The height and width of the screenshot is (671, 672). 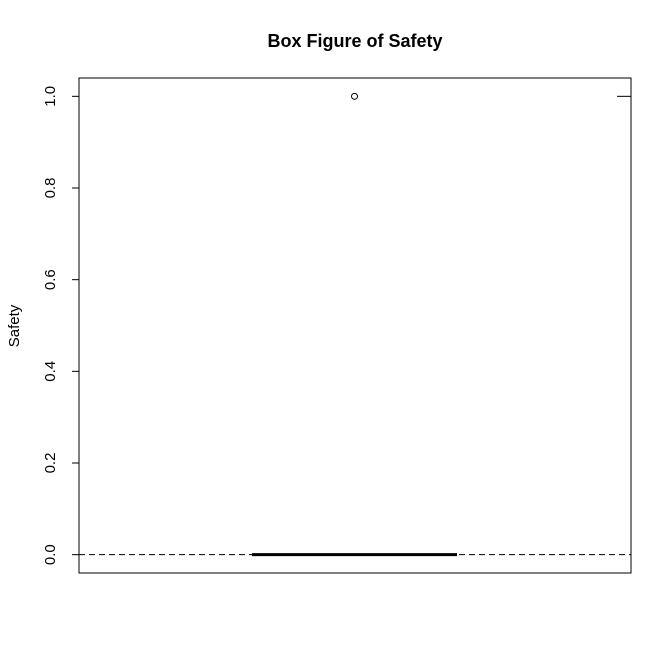 I want to click on chart-title: Box Figure of Safety, so click(x=354, y=41).